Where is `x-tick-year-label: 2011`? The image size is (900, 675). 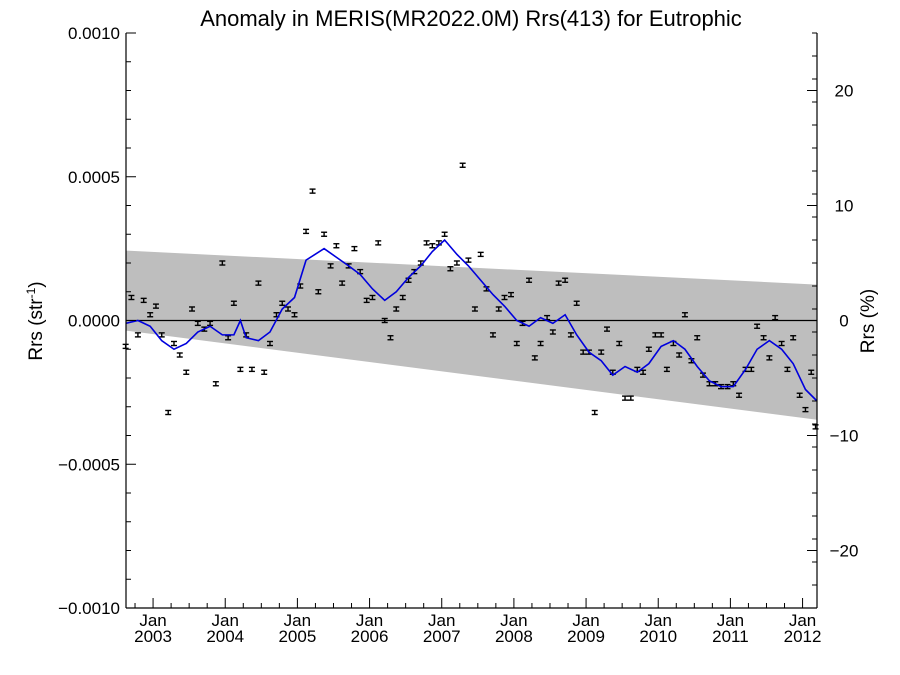 x-tick-year-label: 2011 is located at coordinates (730, 636).